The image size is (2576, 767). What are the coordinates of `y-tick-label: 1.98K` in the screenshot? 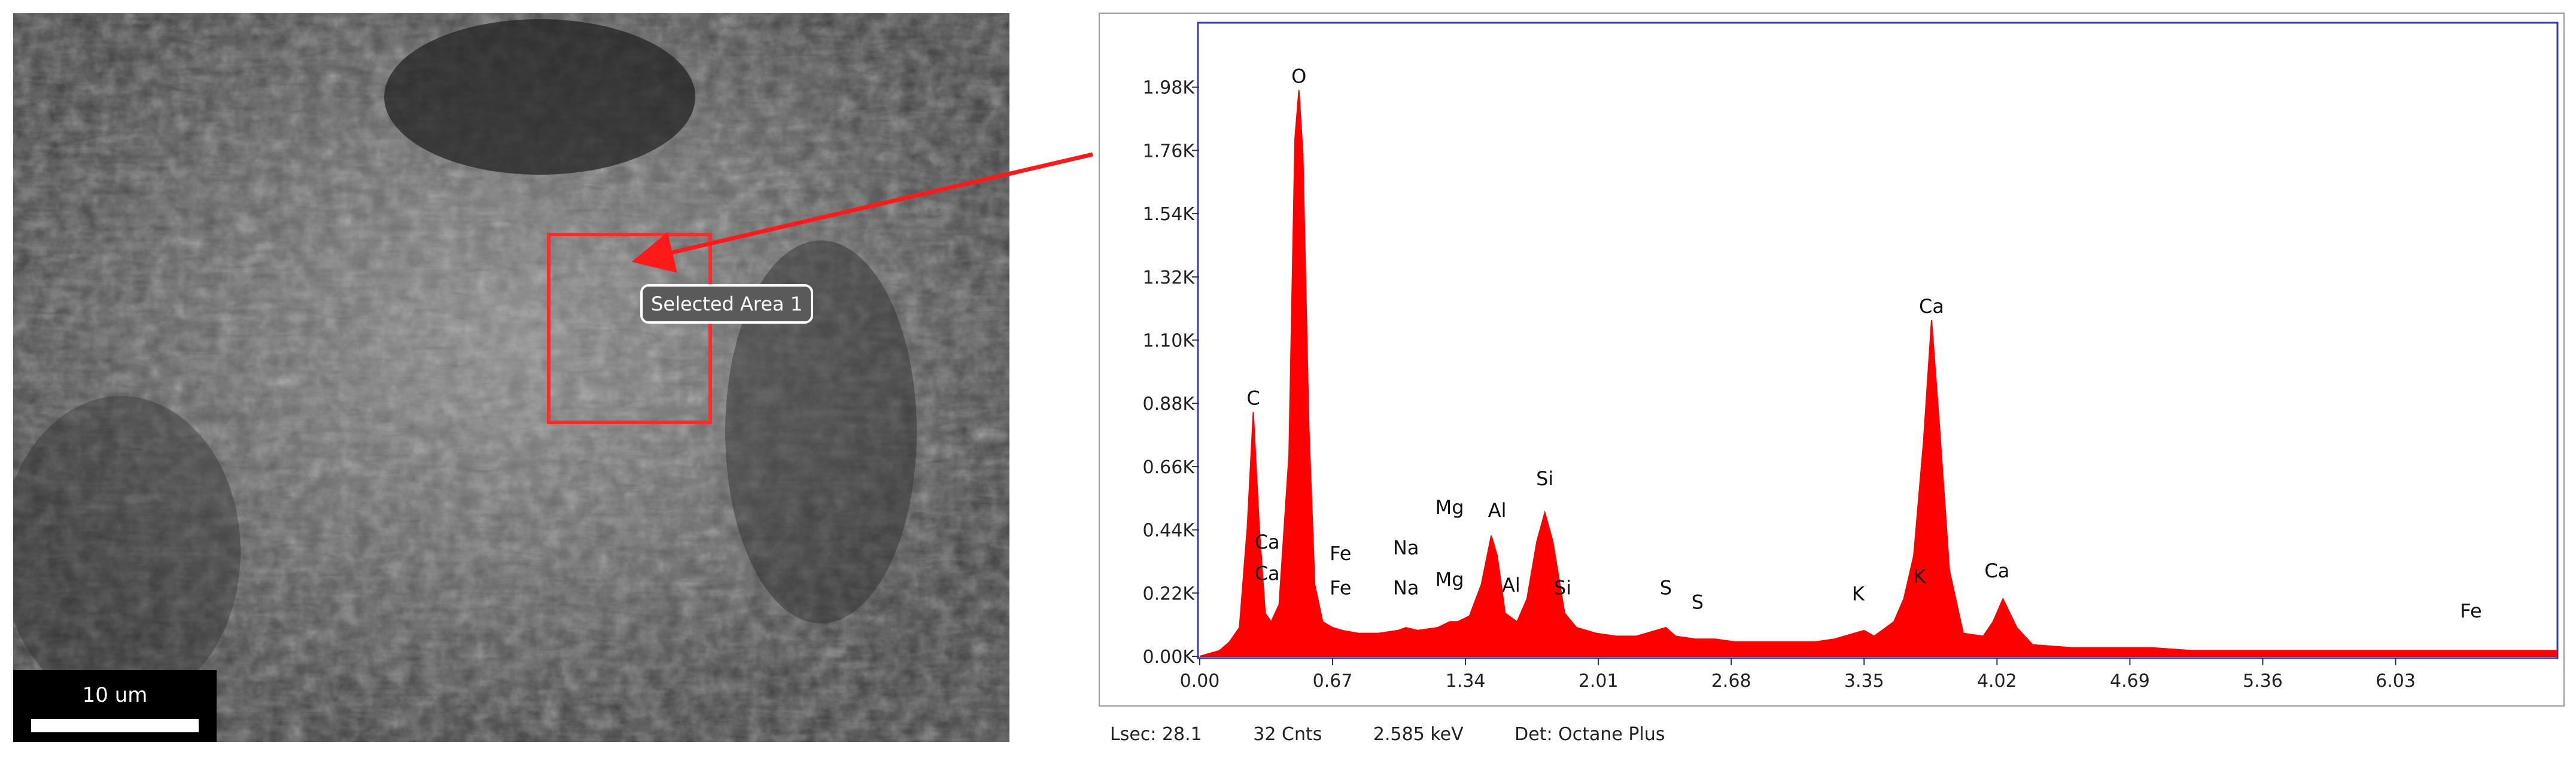 It's located at (1169, 89).